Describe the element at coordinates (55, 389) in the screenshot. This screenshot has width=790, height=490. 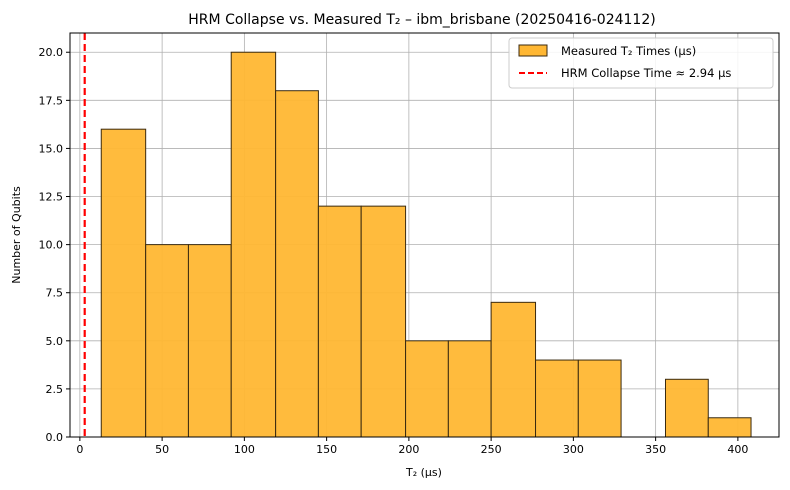
I see `y-tick-label: 2.5` at that location.